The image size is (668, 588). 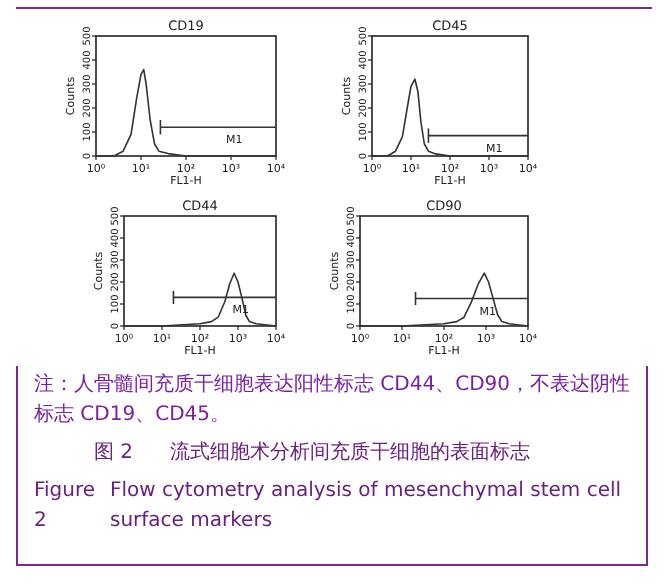 What do you see at coordinates (332, 400) in the screenshot?
I see `text: 注：人骨髓间充质干细胞表达阳性标志 CD44、CD90，不表达阴性标志 CD19、CD45。` at bounding box center [332, 400].